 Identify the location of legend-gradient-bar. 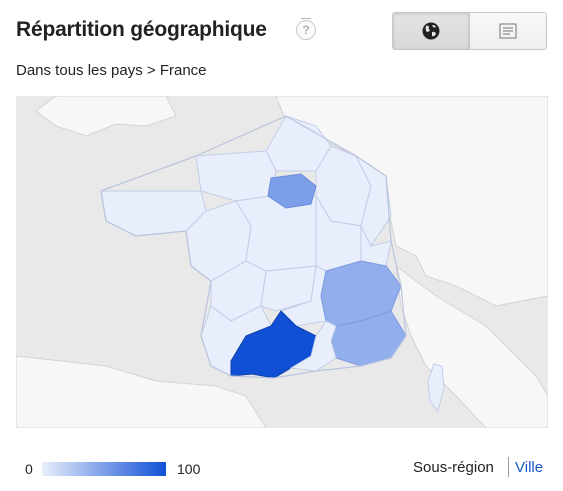
(104, 469).